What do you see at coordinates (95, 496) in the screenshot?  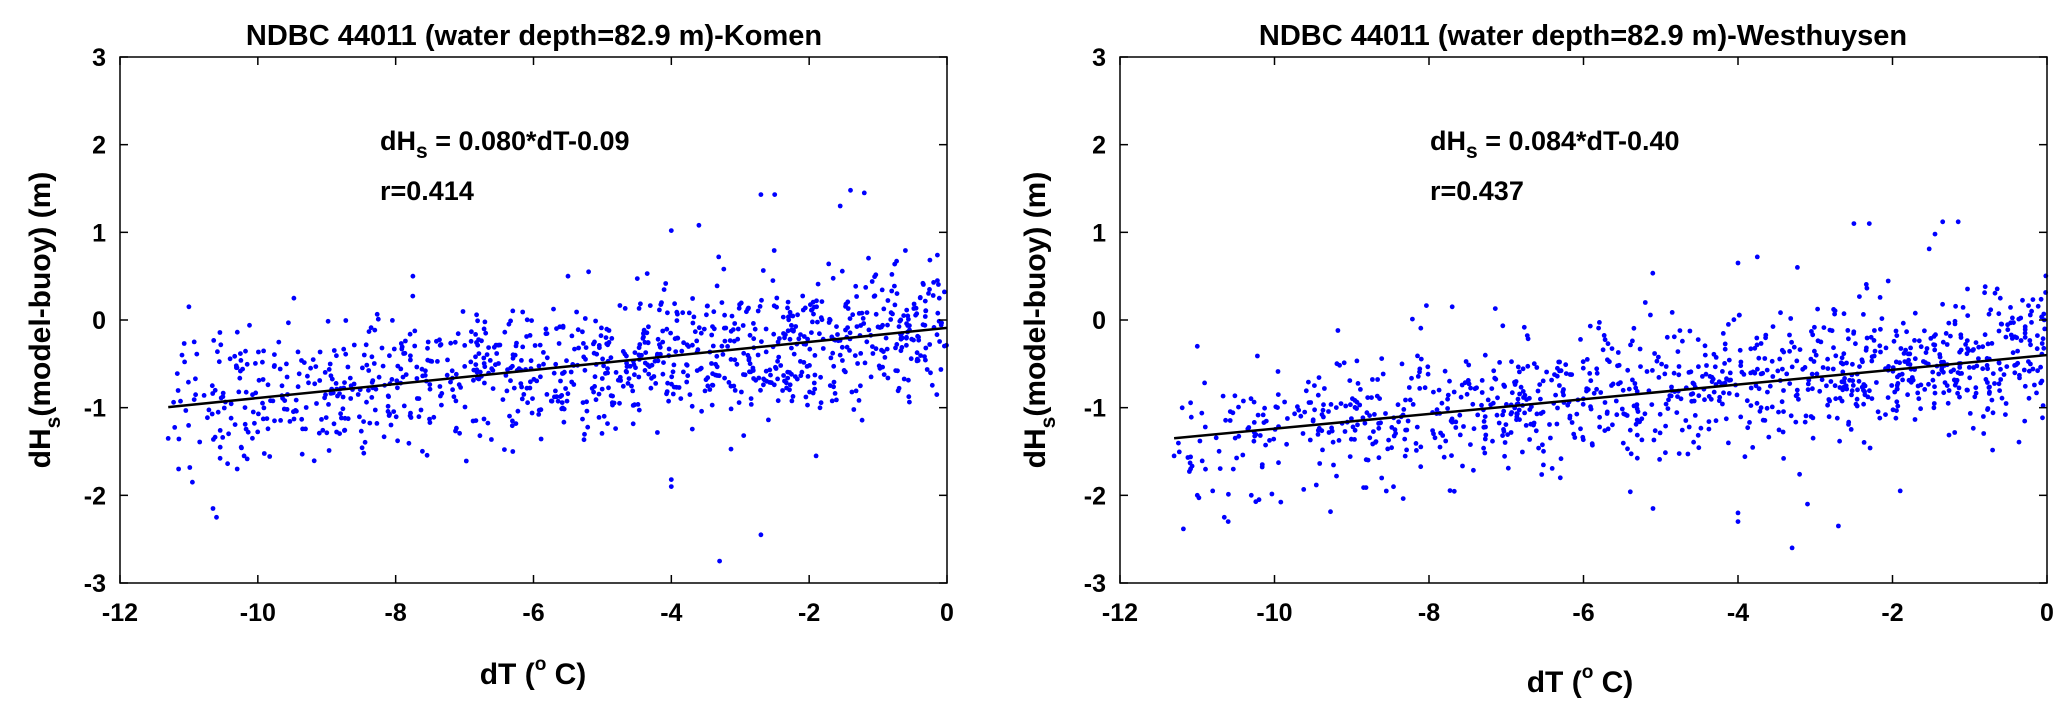 I see `y-tick-label: -2` at bounding box center [95, 496].